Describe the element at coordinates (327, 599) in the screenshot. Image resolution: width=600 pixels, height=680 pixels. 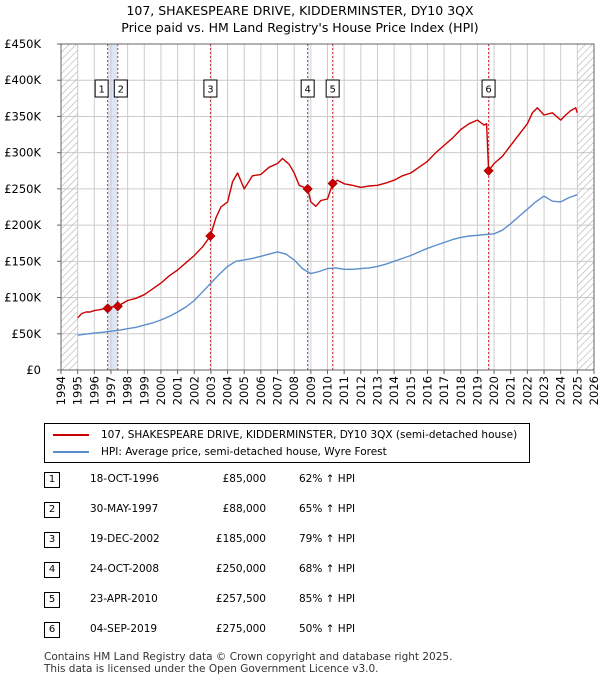
I see `sale-hpi-change: 85% ↑ HPI` at that location.